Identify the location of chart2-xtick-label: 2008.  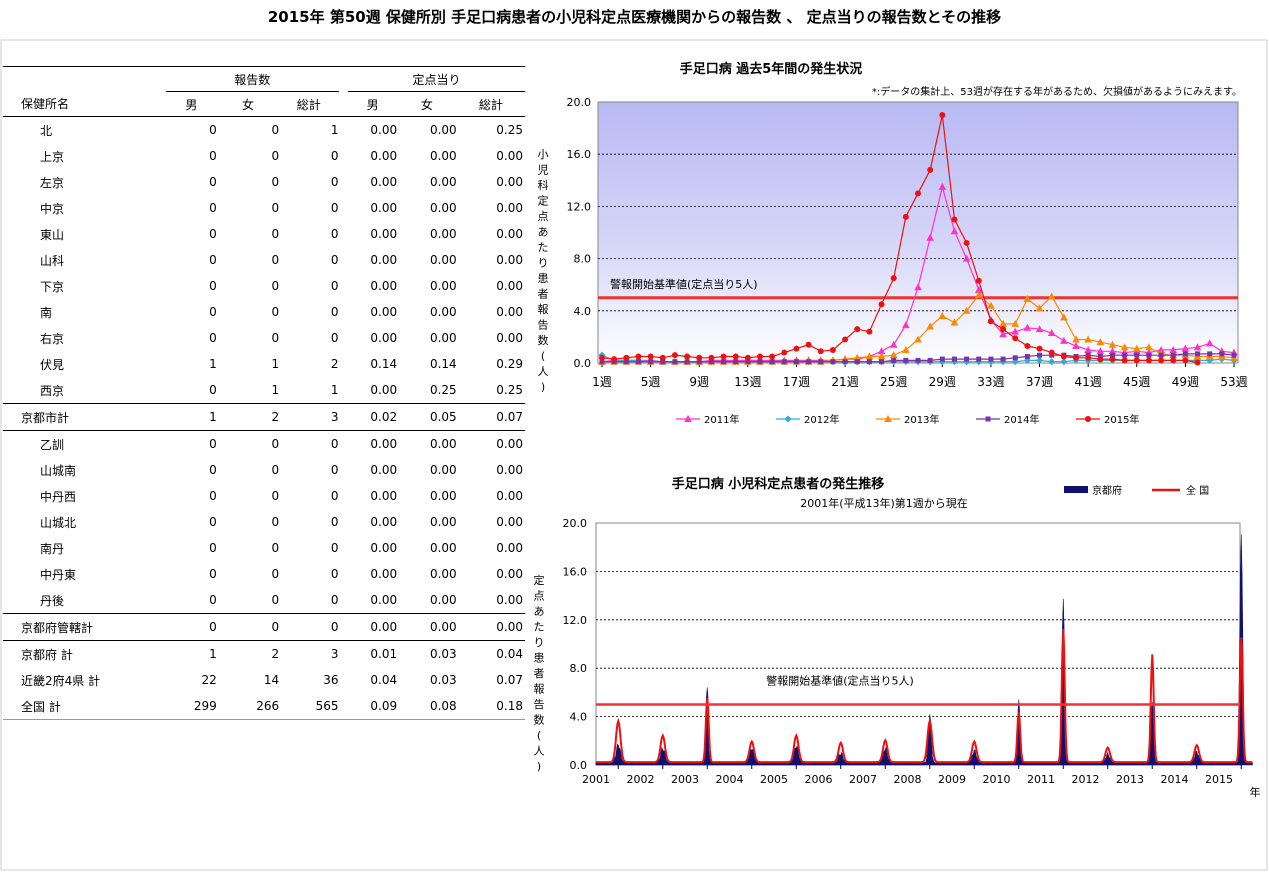
(908, 779).